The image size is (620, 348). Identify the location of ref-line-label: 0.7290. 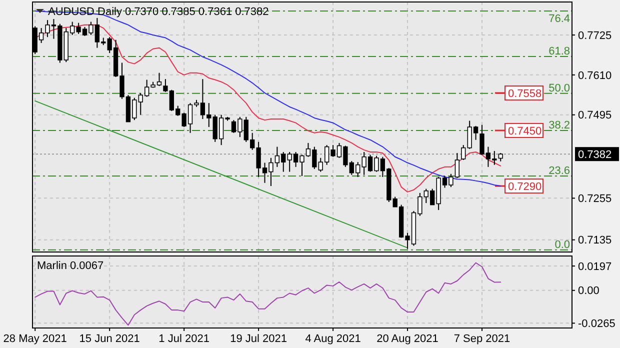
(525, 186).